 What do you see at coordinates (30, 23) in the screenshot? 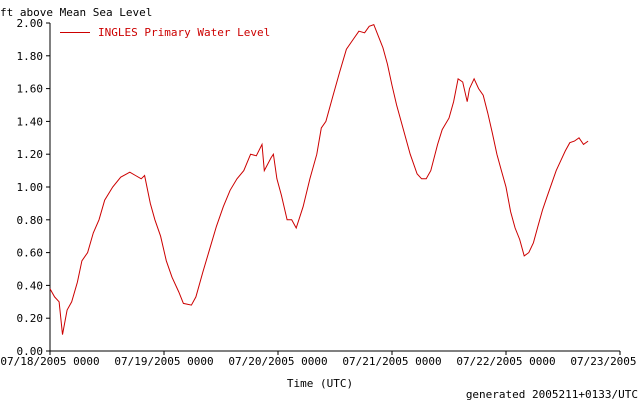
I see `y-tick-label: 2.00` at bounding box center [30, 23].